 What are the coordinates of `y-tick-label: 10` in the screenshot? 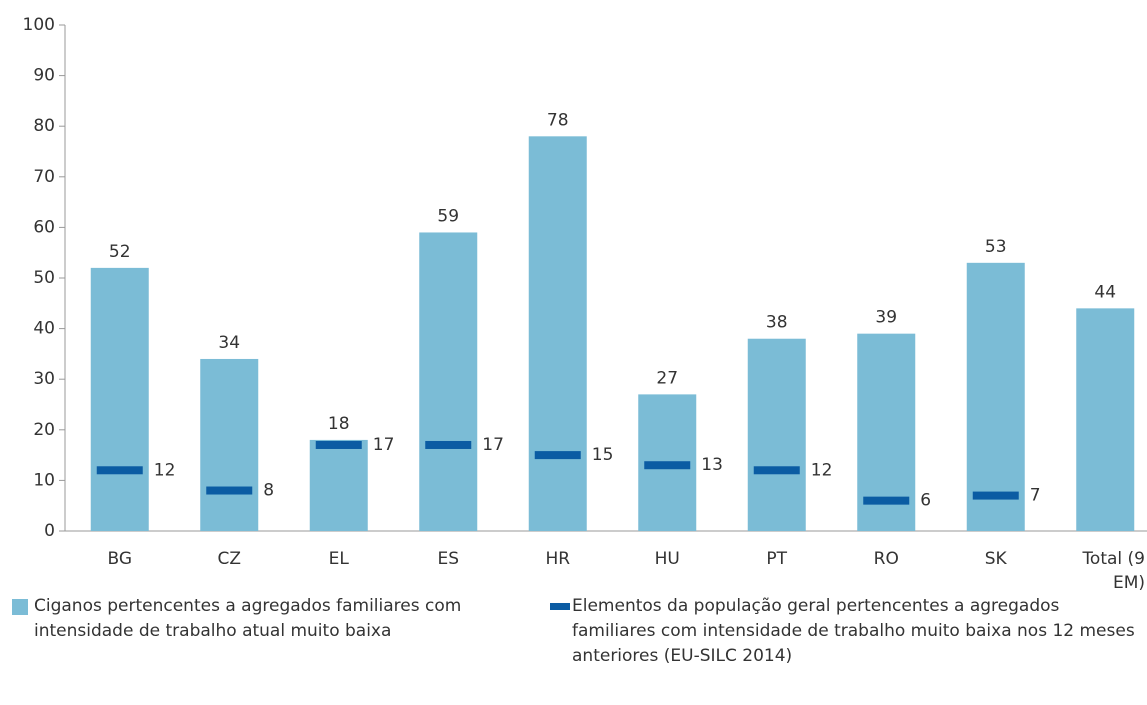 It's located at (44, 480).